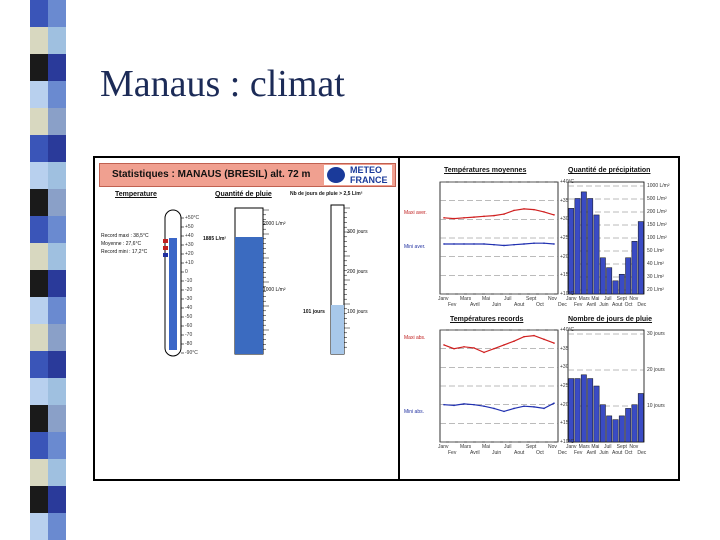 The width and height of the screenshot is (720, 540). Describe the element at coordinates (357, 272) in the screenshot. I see `raindays-tick-200: 200 jours` at that location.